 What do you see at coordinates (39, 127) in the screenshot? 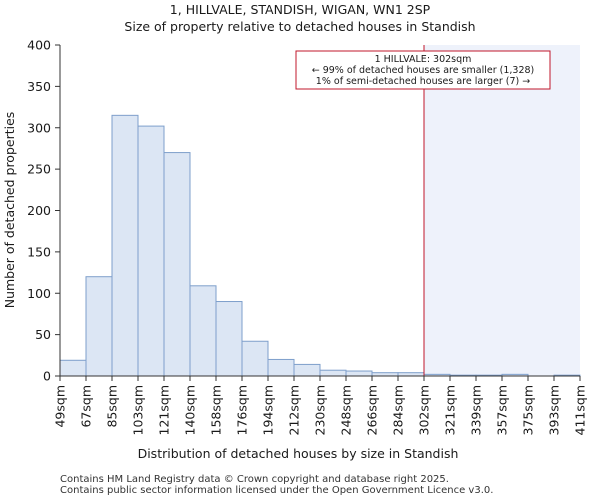
I see `y-tick-label: 300` at bounding box center [39, 127].